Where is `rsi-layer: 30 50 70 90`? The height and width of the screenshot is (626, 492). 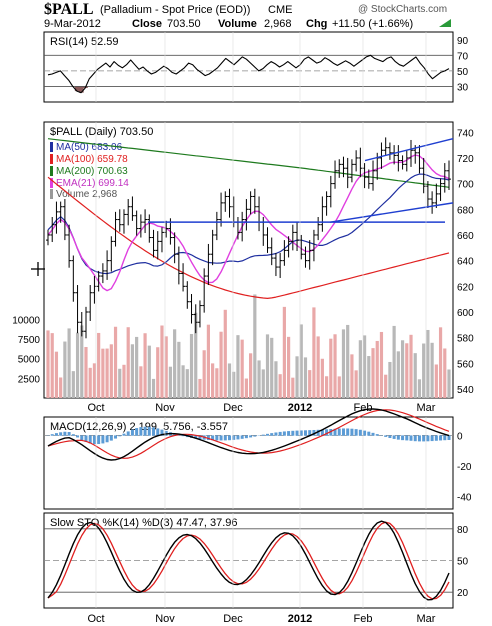
rsi-layer: 30 50 70 90 is located at coordinates (256, 65).